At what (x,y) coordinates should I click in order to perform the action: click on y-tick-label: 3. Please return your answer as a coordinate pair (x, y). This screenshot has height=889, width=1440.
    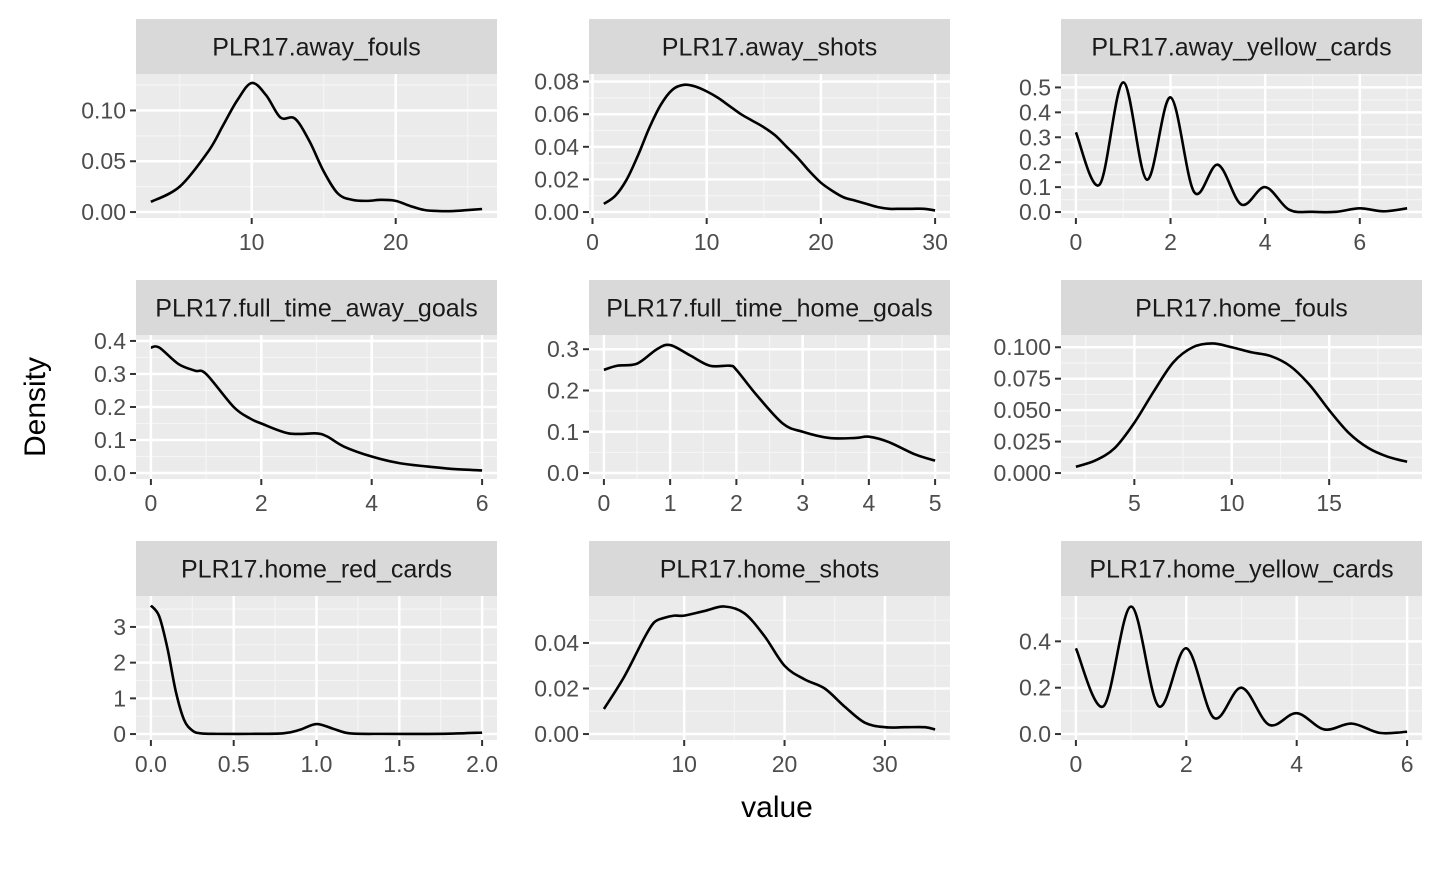
    Looking at the image, I should click on (119, 627).